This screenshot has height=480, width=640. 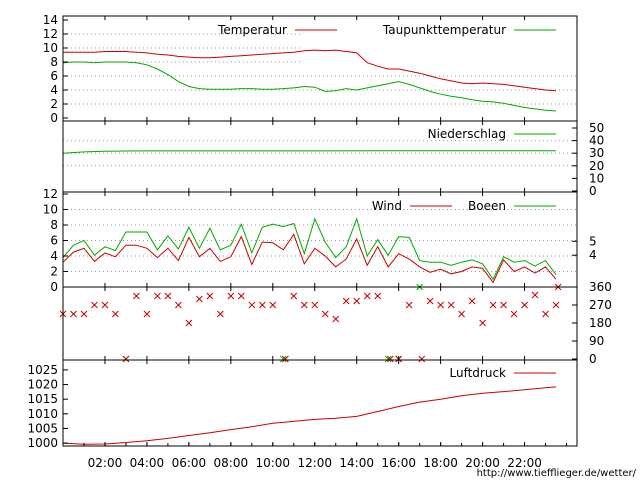 I want to click on temperature-series-temperatur, so click(x=310, y=70).